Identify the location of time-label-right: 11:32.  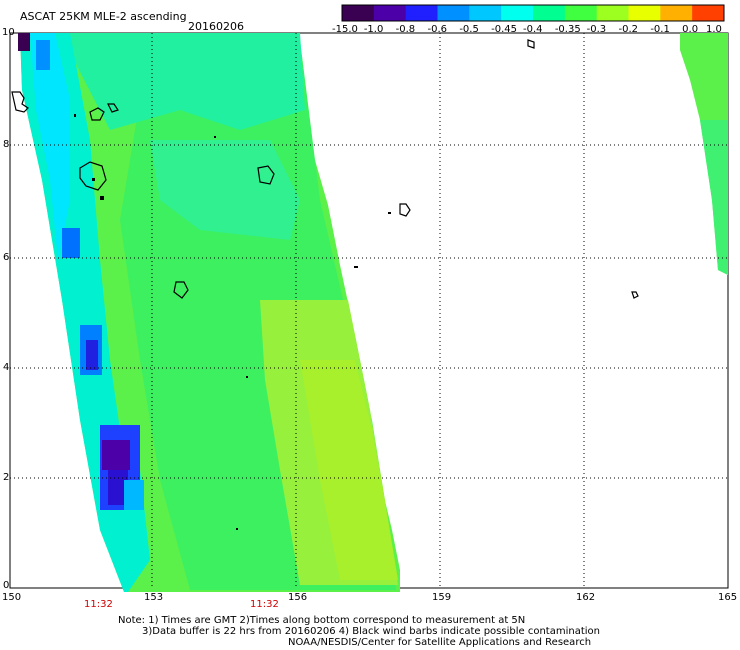
(264, 604).